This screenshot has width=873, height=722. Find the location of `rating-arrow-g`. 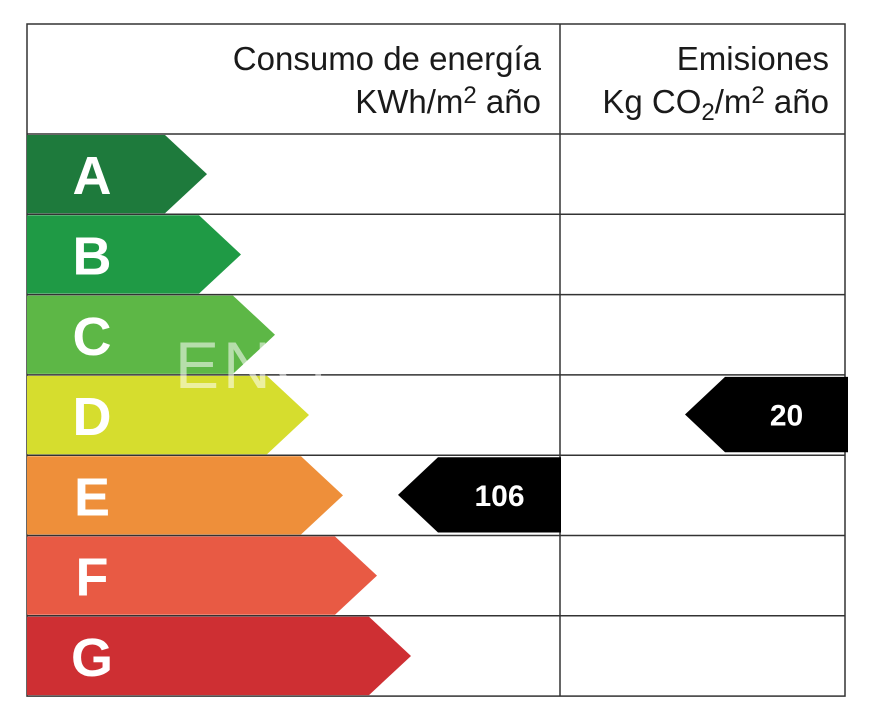

rating-arrow-g is located at coordinates (219, 656).